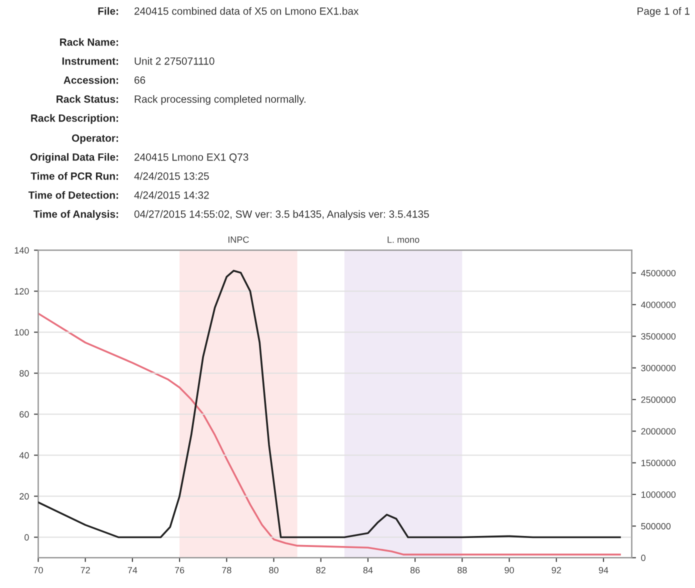 This screenshot has width=695, height=588. What do you see at coordinates (191, 158) in the screenshot?
I see `text: 240415 Lmono EX1 Q73` at bounding box center [191, 158].